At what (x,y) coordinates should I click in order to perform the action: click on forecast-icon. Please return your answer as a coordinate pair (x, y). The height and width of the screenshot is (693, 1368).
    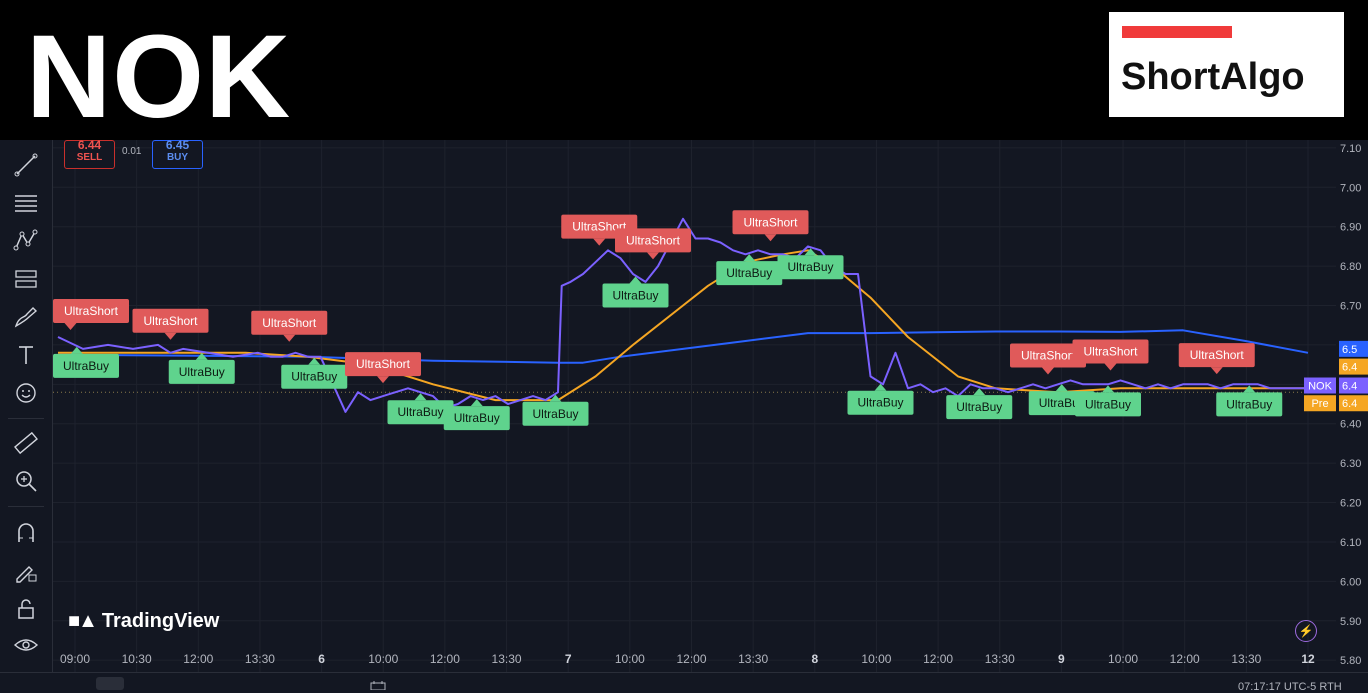
    Looking at the image, I should click on (26, 279).